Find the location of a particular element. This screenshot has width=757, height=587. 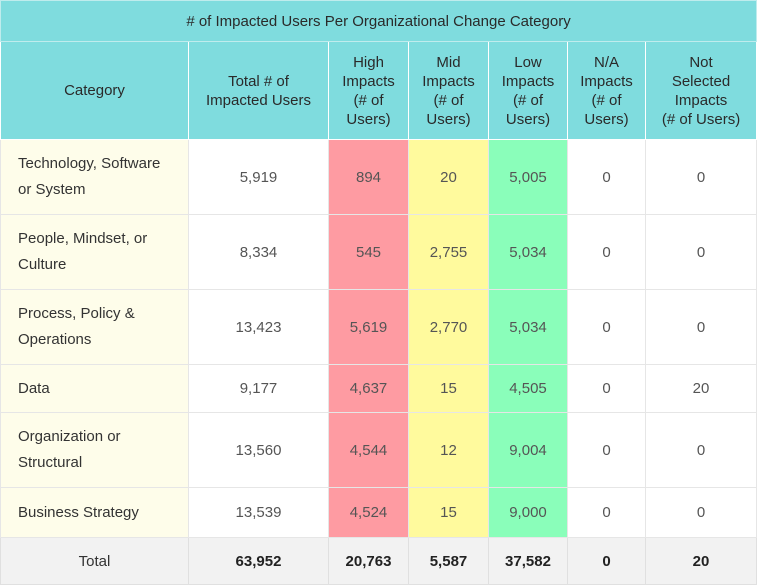

category-line: Technology, Software is located at coordinates (89, 163).